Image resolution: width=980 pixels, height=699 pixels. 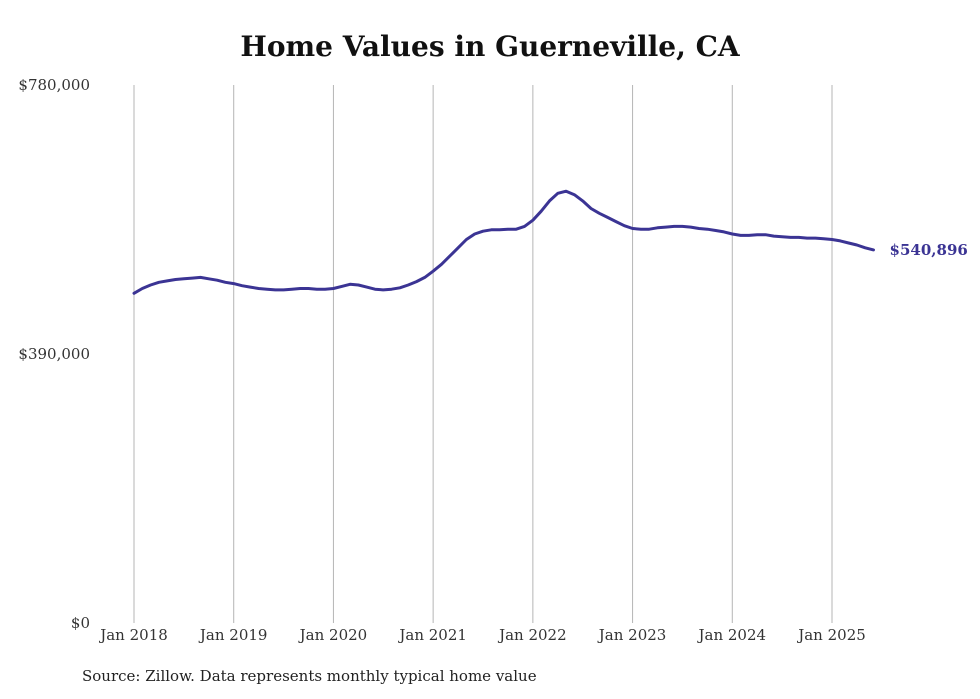 I want to click on y-tick-label: $0, so click(x=80, y=623).